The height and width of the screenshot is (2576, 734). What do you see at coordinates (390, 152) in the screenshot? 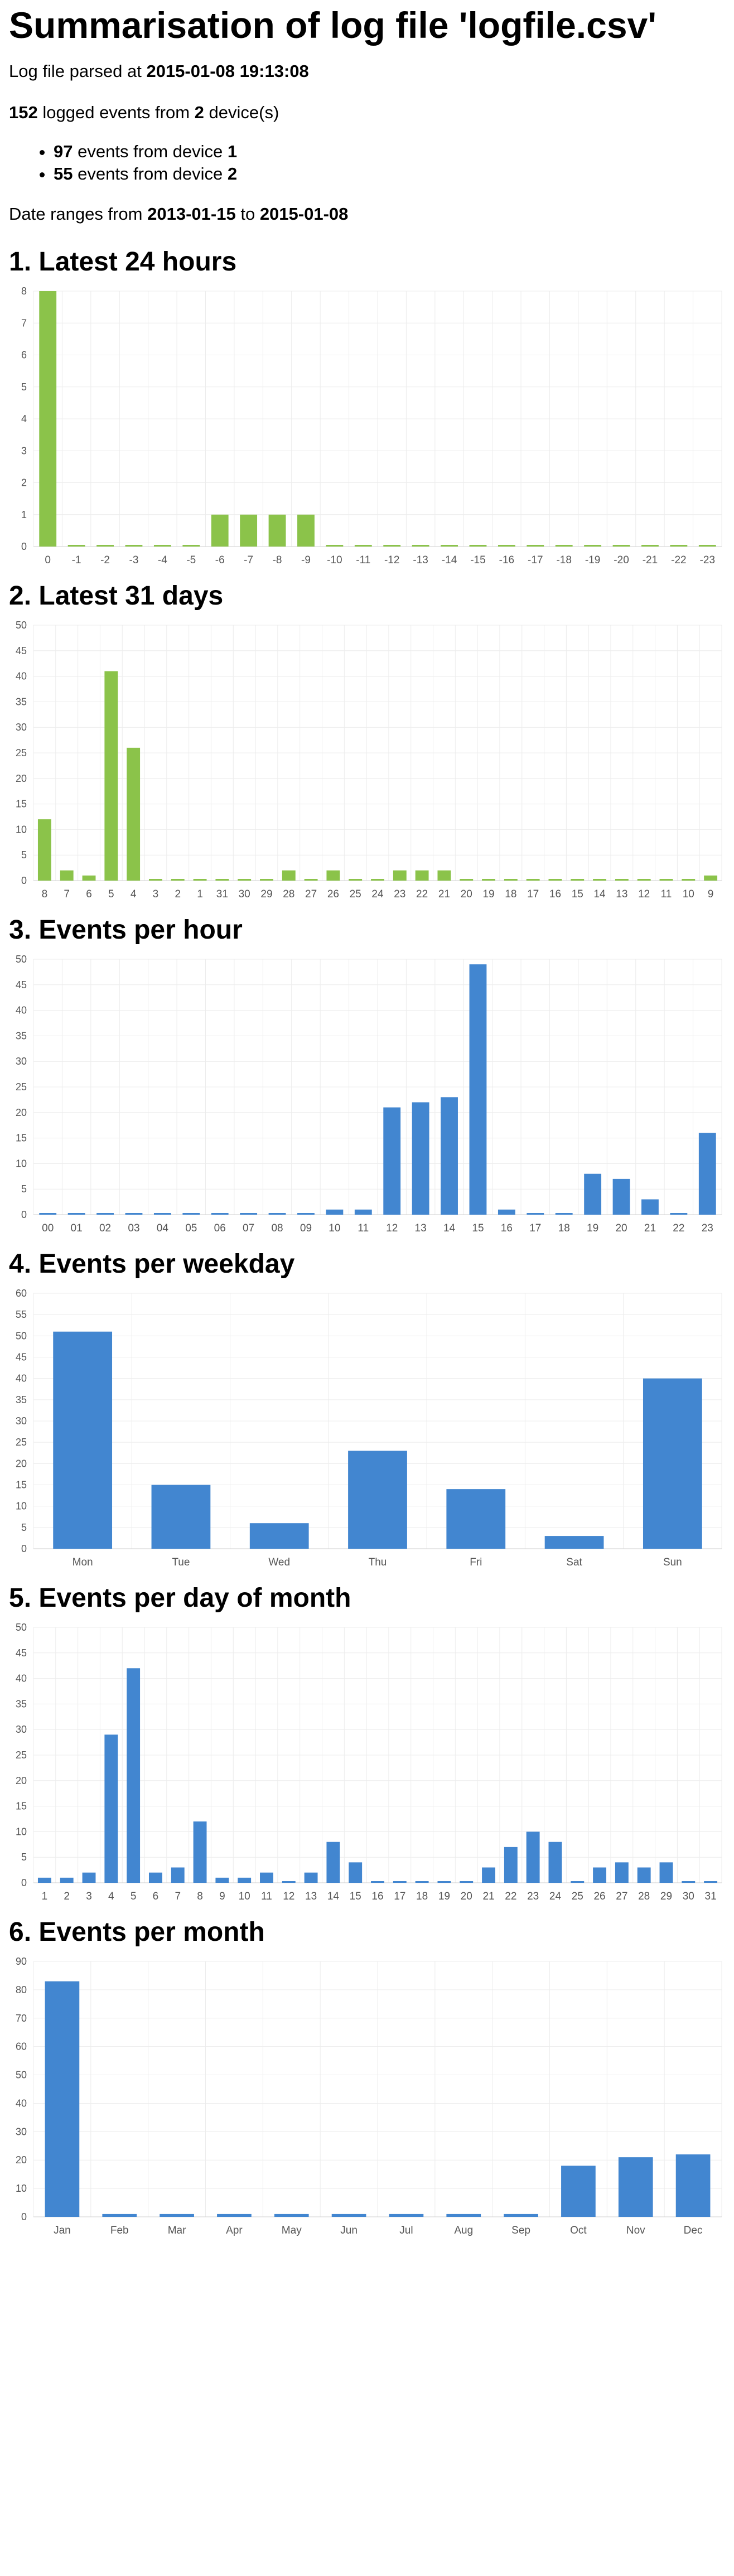
I see `list-item: 97 events from device 1` at bounding box center [390, 152].